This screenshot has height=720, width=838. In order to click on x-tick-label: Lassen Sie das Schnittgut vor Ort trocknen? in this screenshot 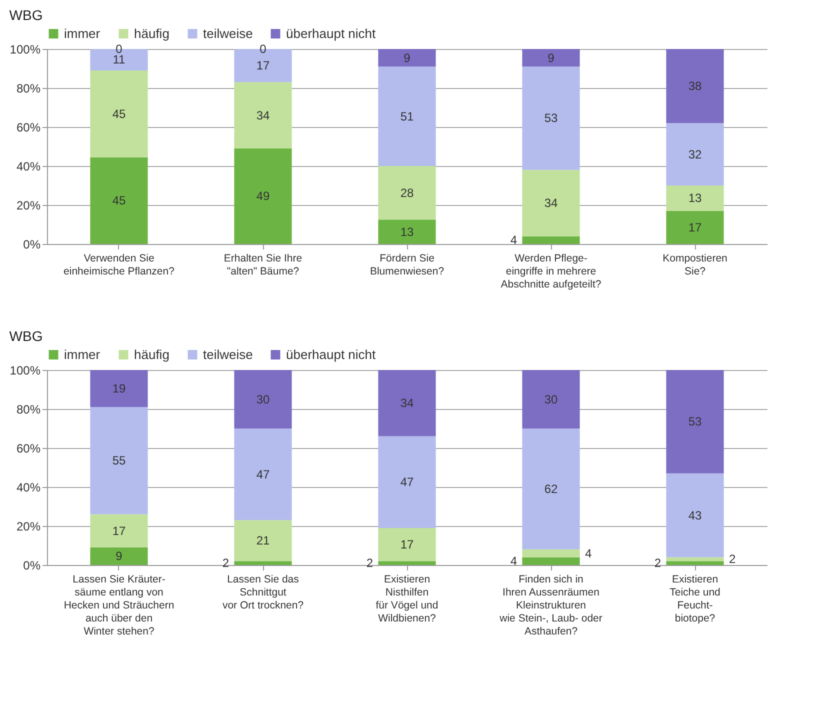, I will do `click(263, 593)`.